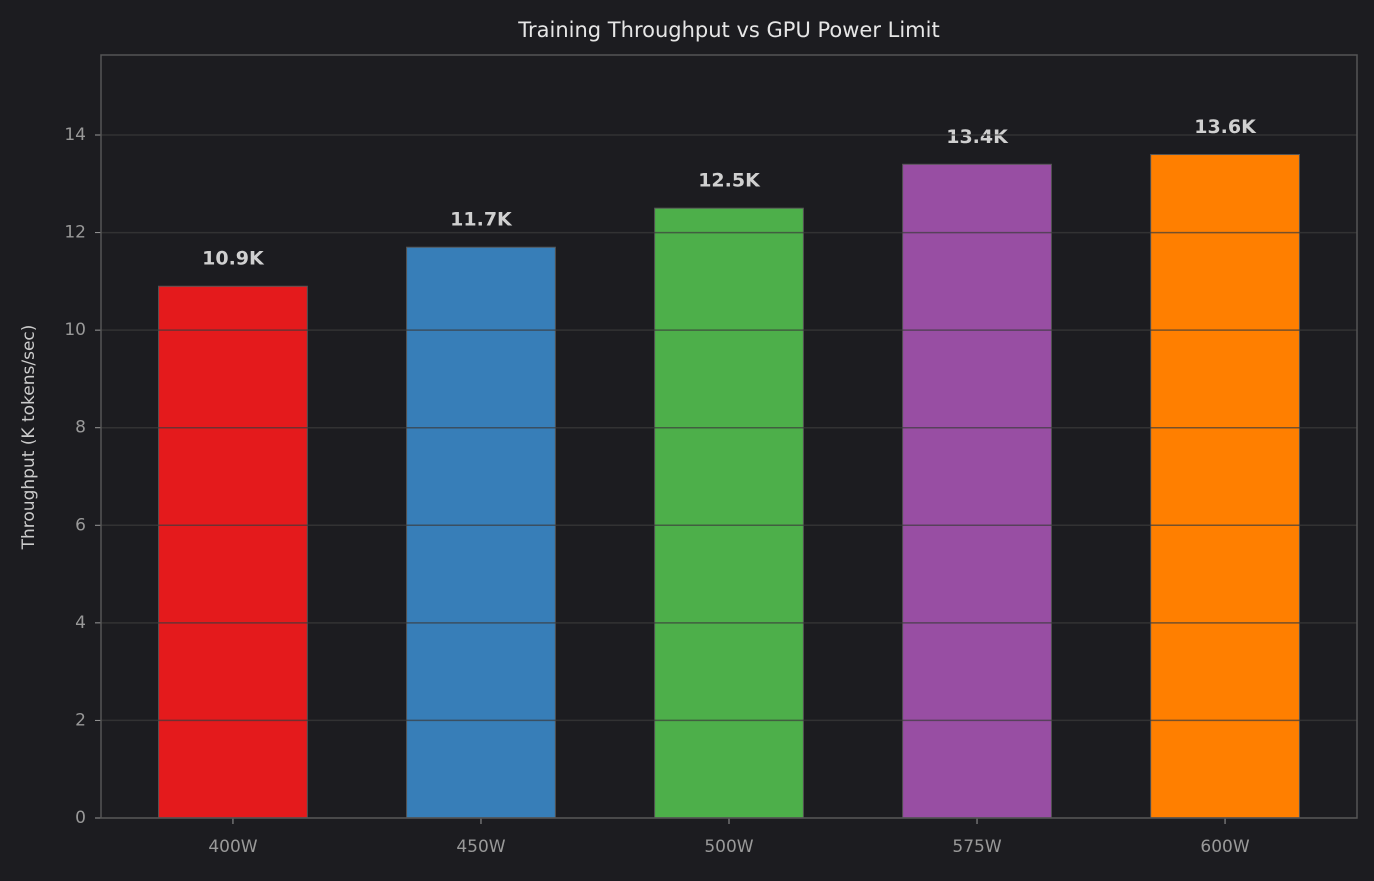 This screenshot has height=881, width=1374. Describe the element at coordinates (1225, 127) in the screenshot. I see `value-label: 13.6K` at that location.